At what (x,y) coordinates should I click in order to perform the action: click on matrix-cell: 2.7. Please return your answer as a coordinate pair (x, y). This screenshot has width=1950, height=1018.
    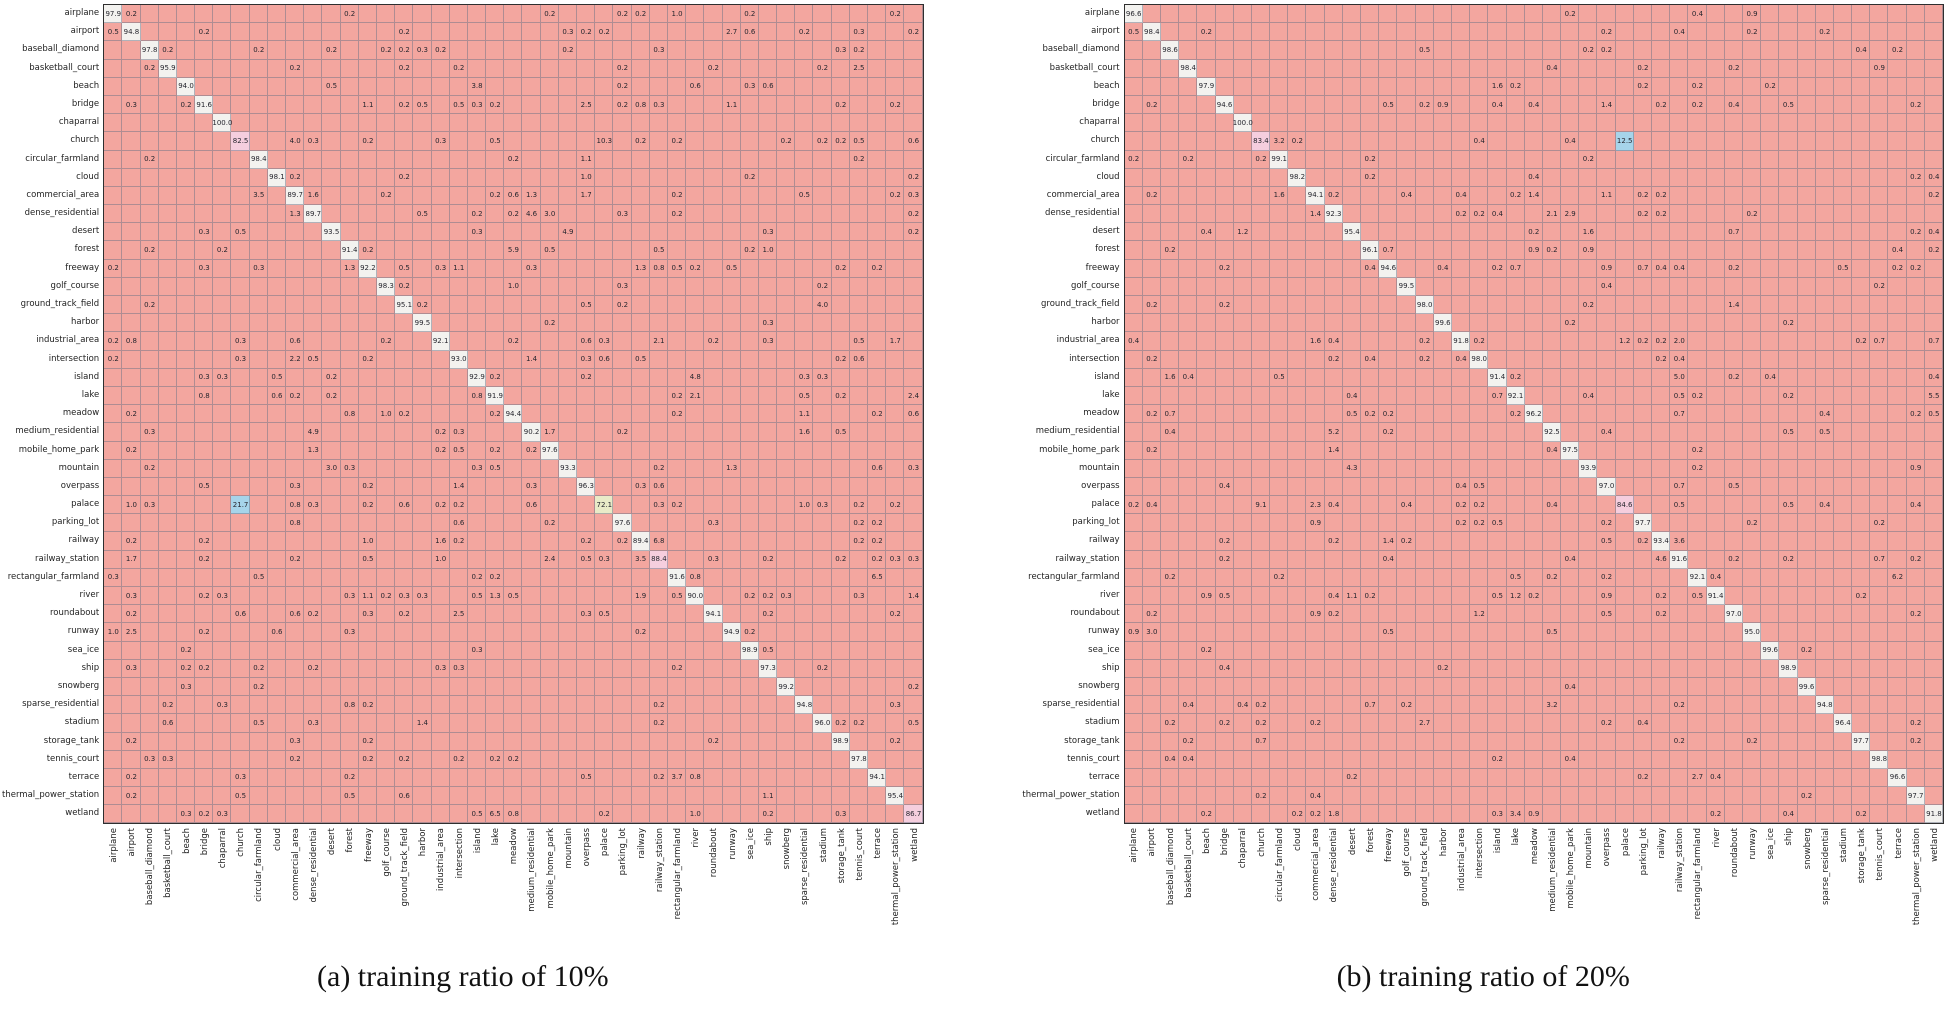
    Looking at the image, I should click on (732, 32).